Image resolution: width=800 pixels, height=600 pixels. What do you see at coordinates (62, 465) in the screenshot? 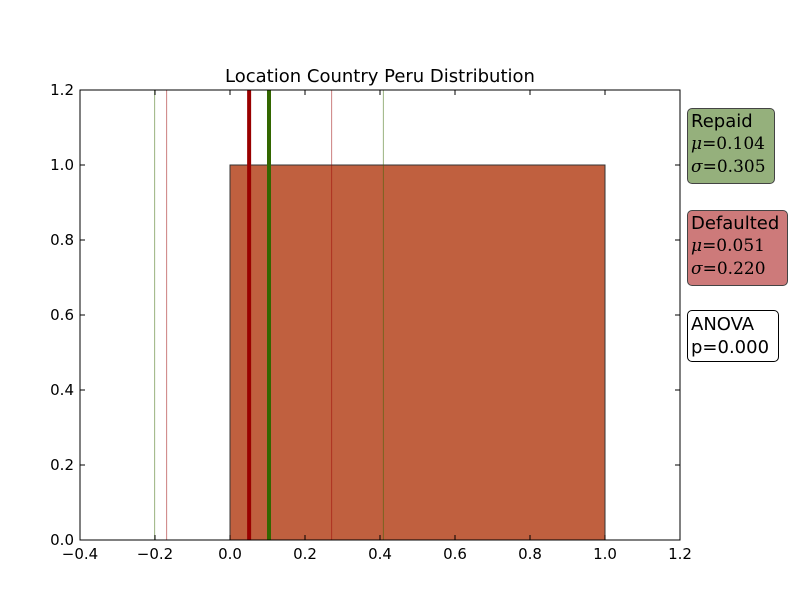
I see `y-tick-label: 0.2` at bounding box center [62, 465].